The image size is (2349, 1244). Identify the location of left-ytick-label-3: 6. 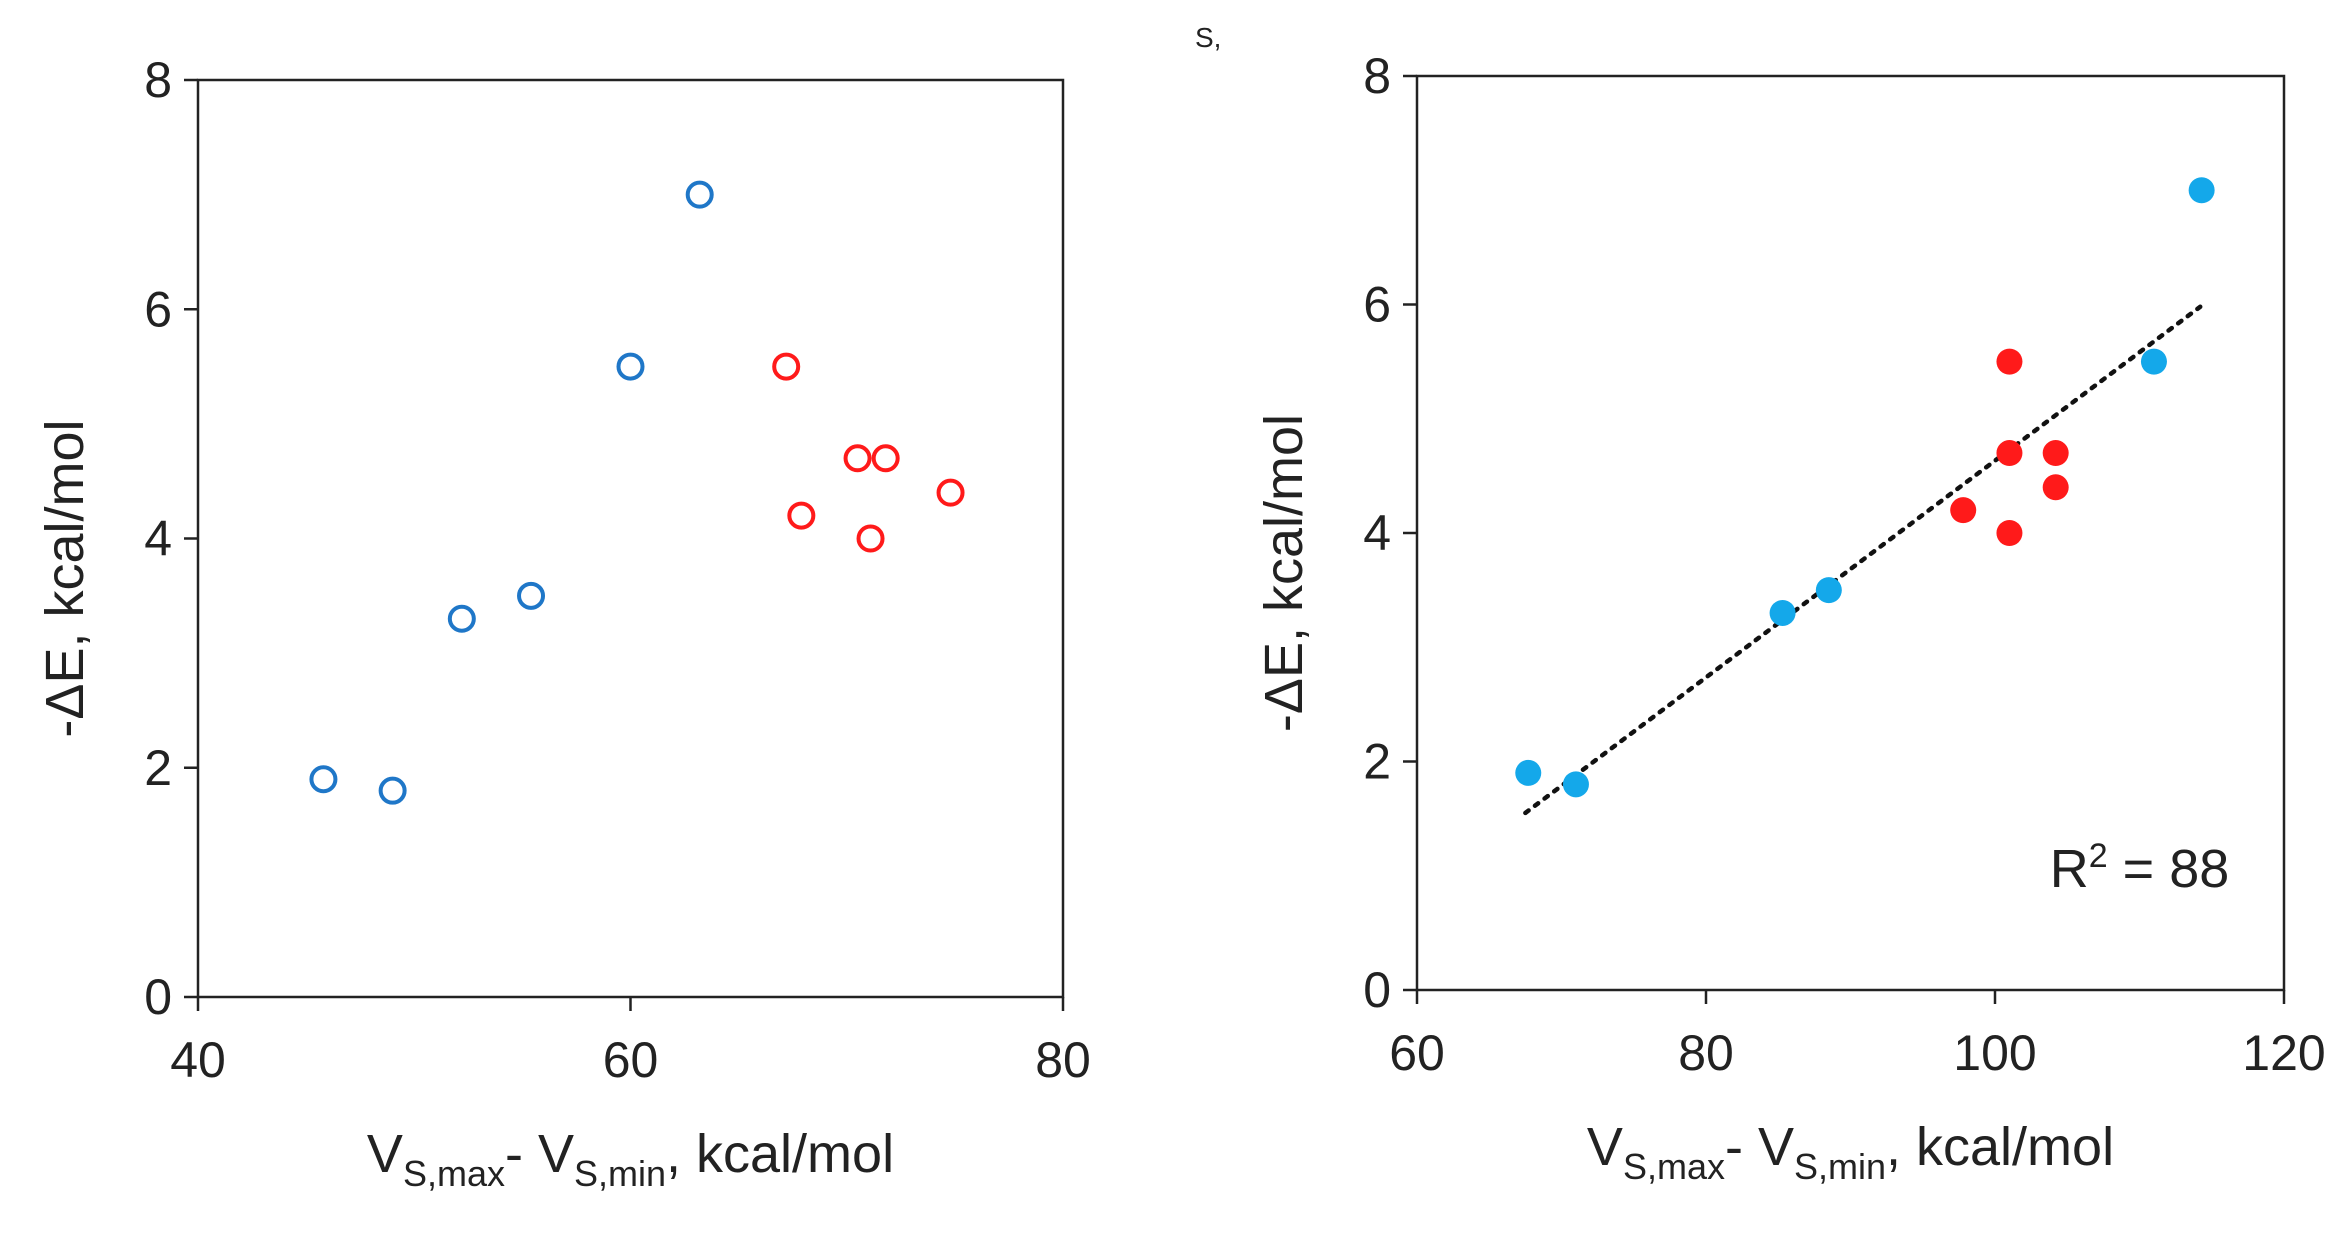
(158, 309).